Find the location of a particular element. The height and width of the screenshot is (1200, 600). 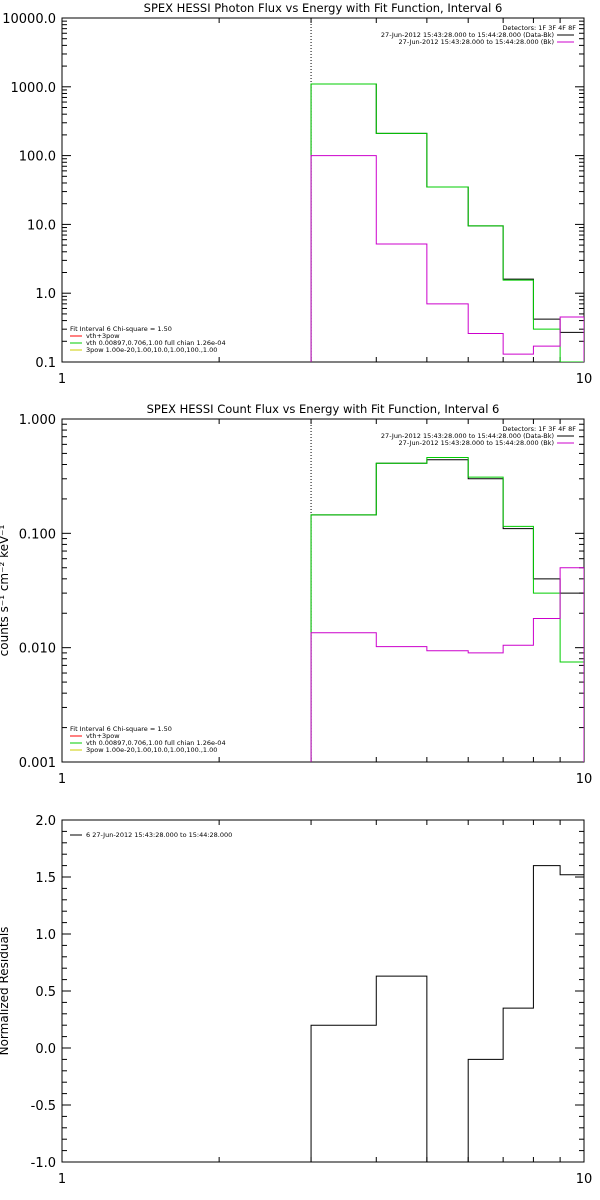

y-tick-label: 0.001 is located at coordinates (37, 763).